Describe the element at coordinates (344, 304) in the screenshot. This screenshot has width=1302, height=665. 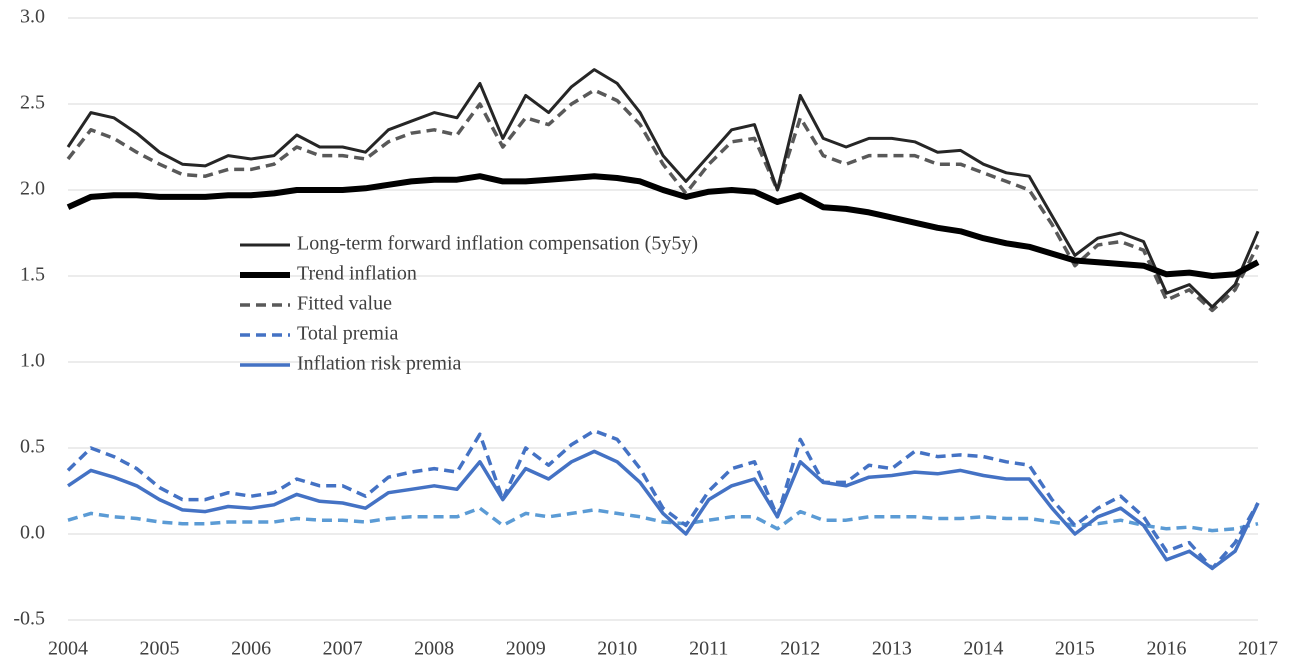
I see `legend-label: Fitted value` at that location.